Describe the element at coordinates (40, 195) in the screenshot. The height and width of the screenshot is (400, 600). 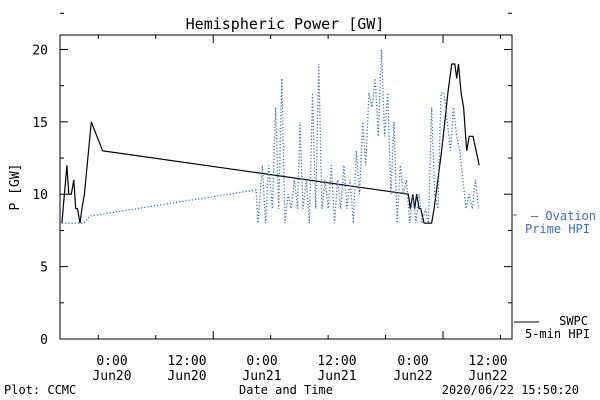
I see `y-tick-label: 10` at that location.